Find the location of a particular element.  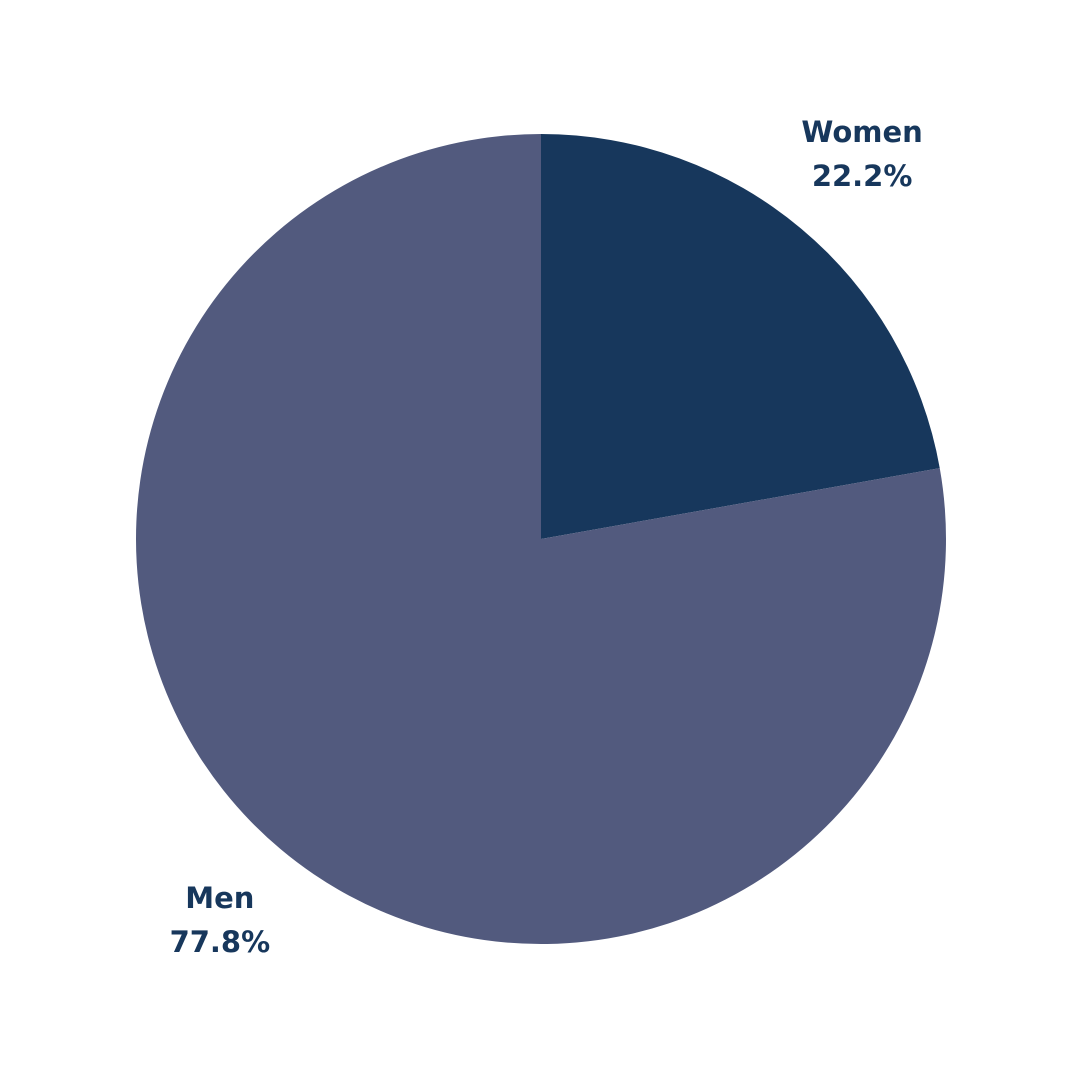

slice-label: Men is located at coordinates (219, 898).